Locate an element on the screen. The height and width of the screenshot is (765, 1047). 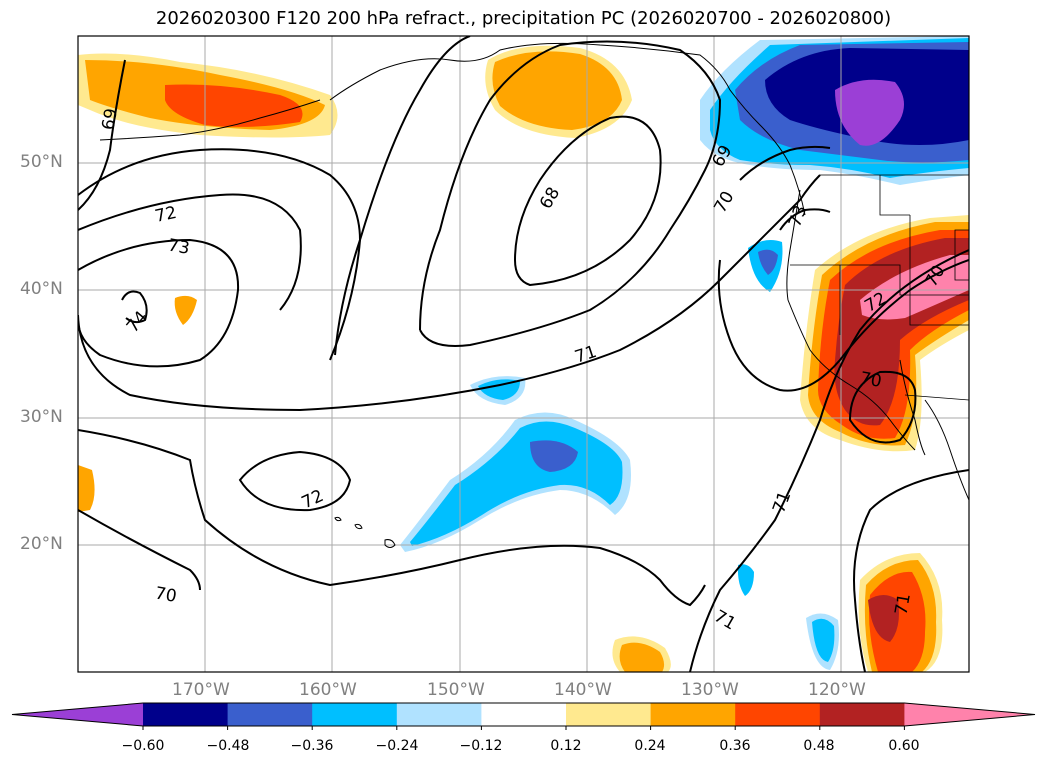
lat-label: 50°N is located at coordinates (41, 162).